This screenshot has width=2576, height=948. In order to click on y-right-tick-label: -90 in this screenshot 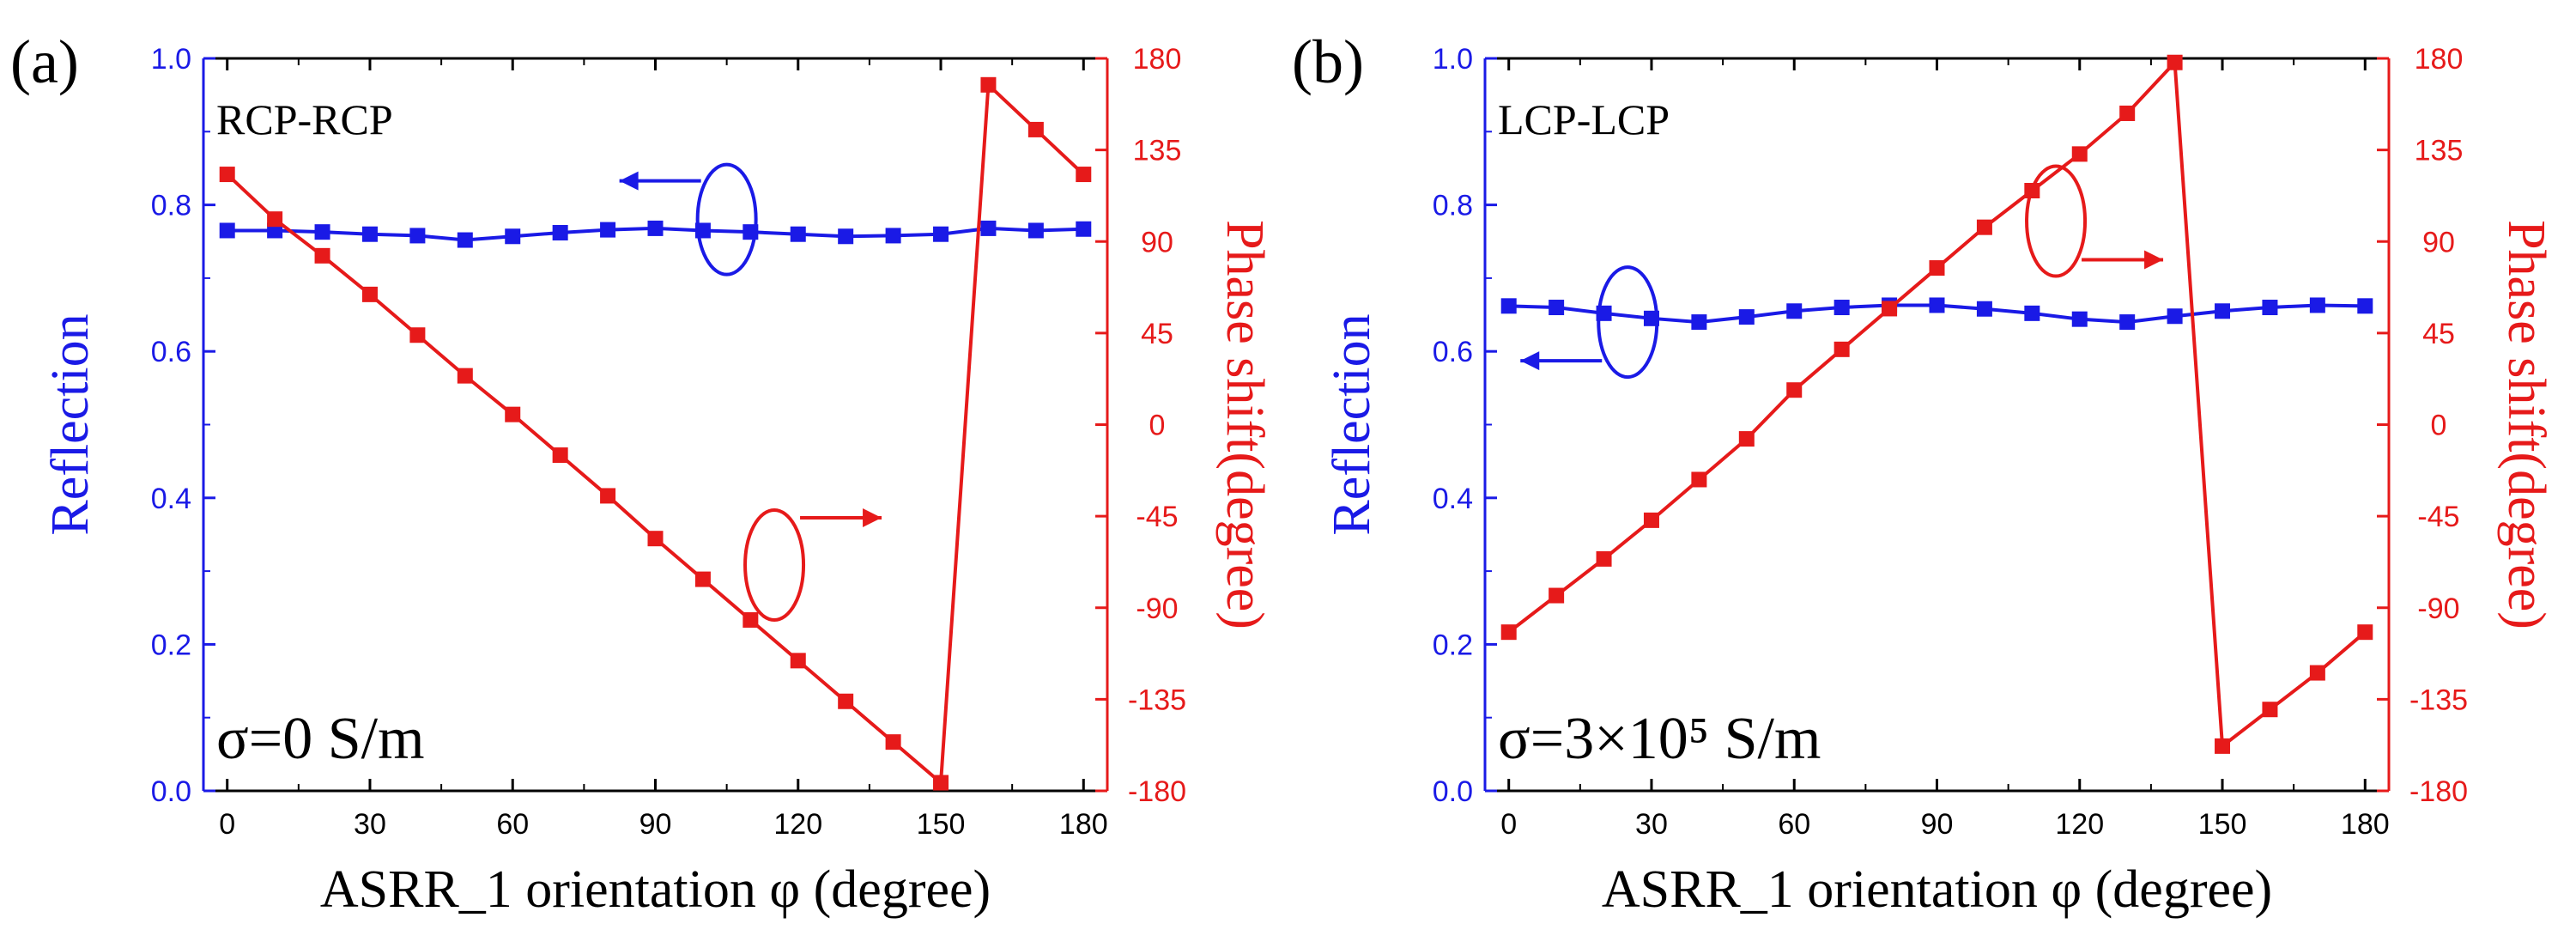, I will do `click(2438, 608)`.